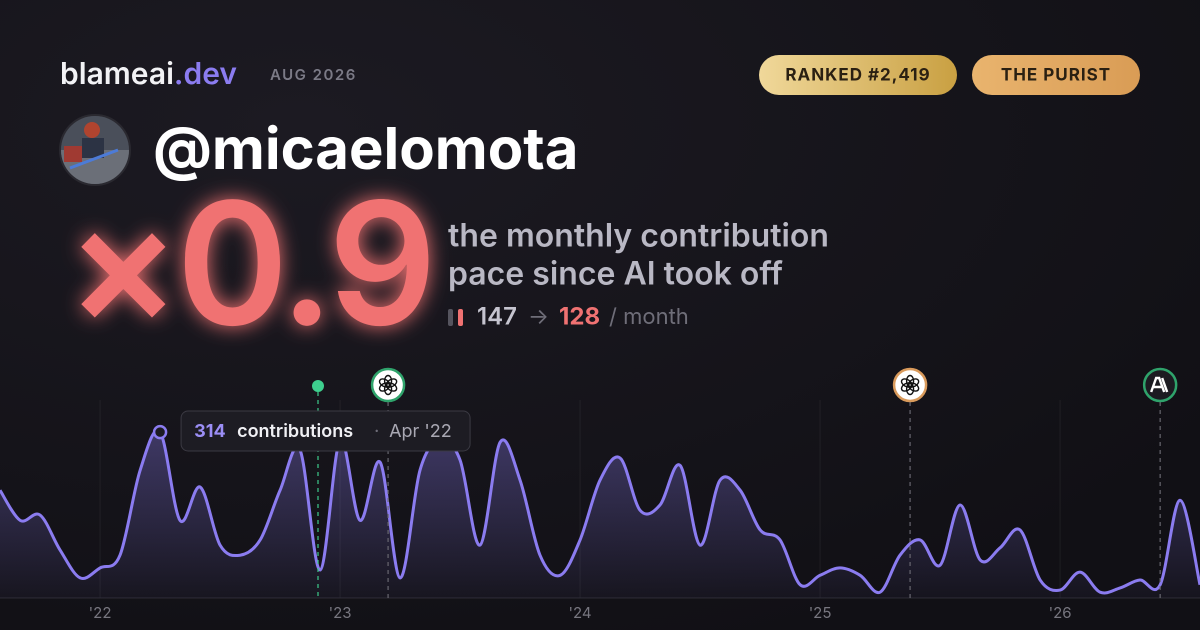 The image size is (1200, 630). I want to click on after-swatch, so click(460, 317).